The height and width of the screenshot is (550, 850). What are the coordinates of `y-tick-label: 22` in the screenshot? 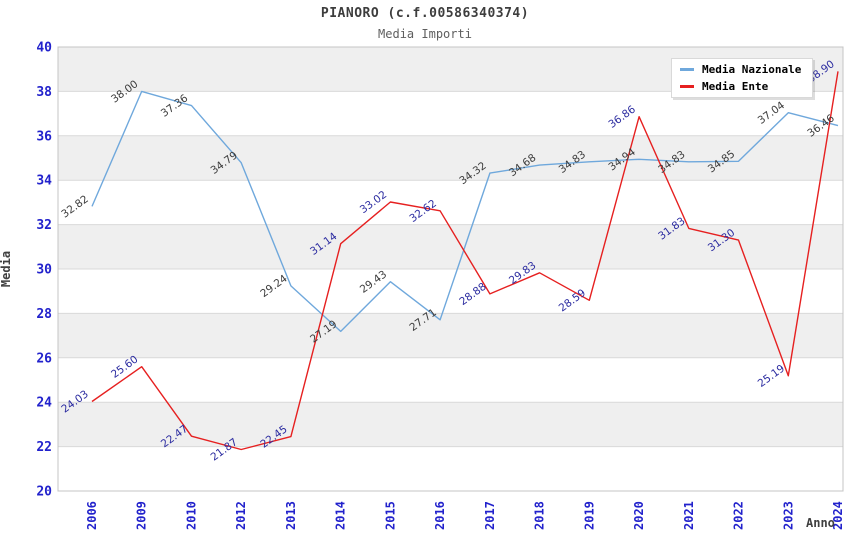 It's located at (44, 447).